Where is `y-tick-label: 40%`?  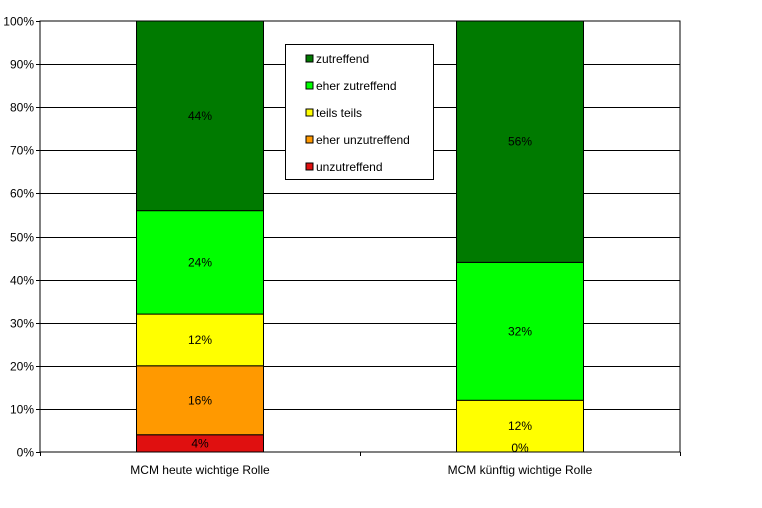
y-tick-label: 40% is located at coordinates (22, 281).